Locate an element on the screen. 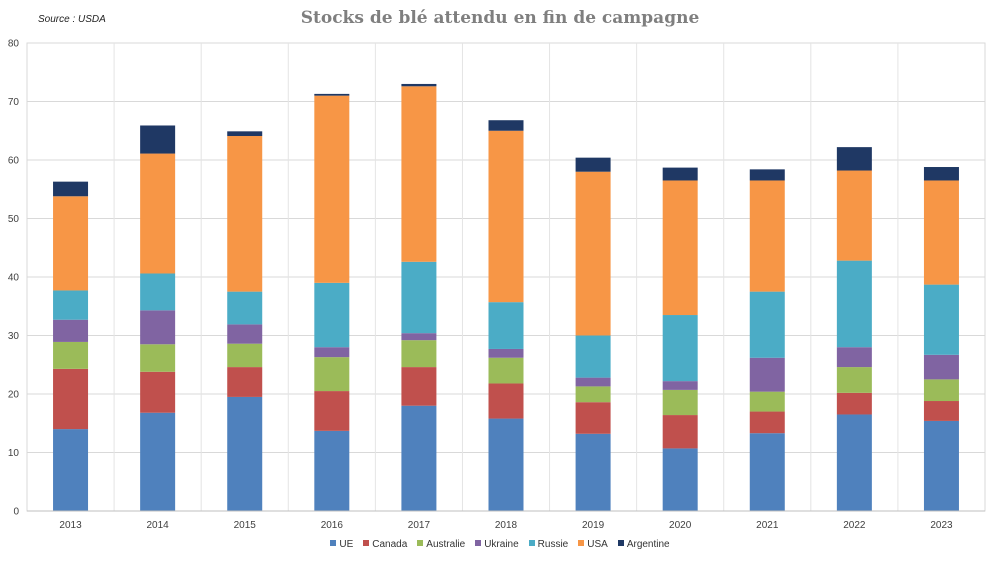  legend-item-usa: USA is located at coordinates (593, 544).